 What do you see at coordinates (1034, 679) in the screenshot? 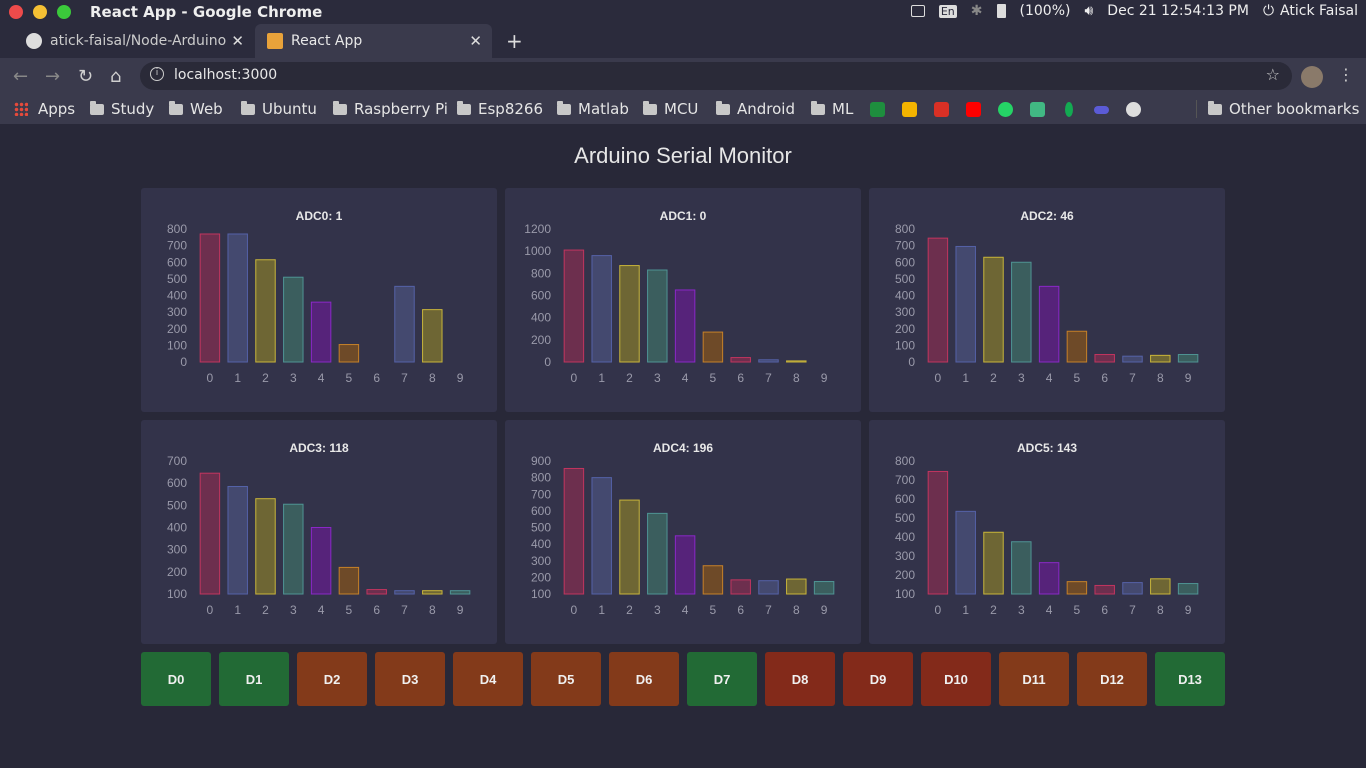
I see `pin-button-d11: D11` at bounding box center [1034, 679].